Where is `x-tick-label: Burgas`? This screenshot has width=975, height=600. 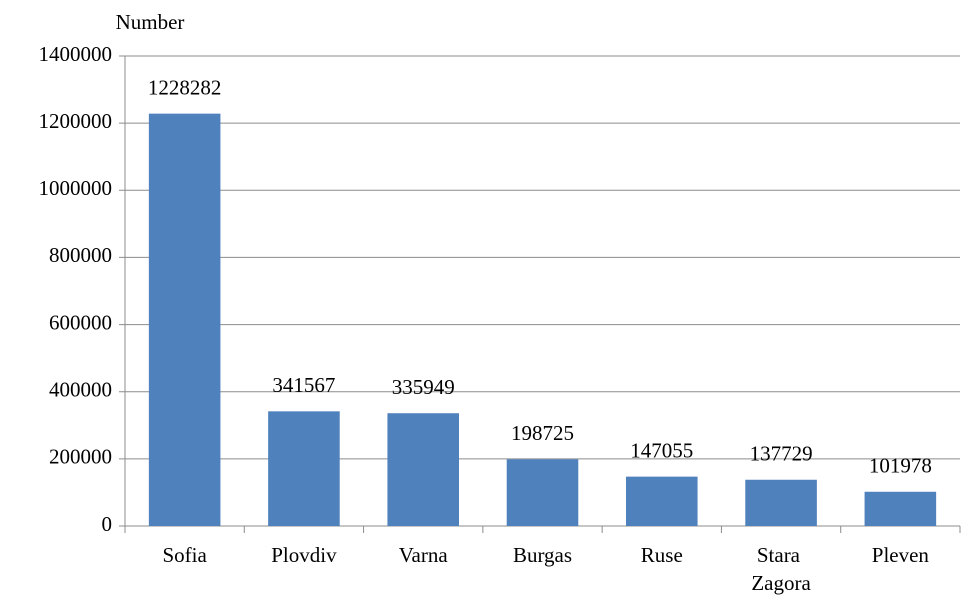 x-tick-label: Burgas is located at coordinates (542, 555).